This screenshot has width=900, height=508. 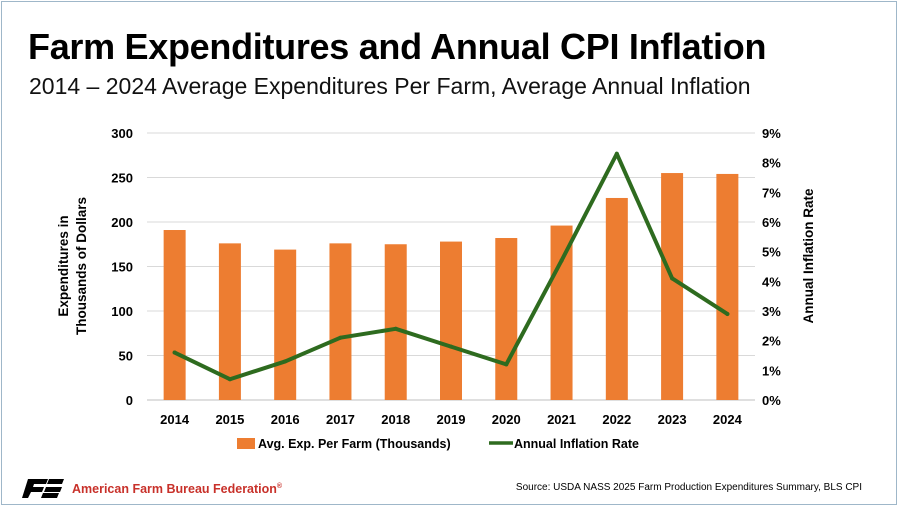 I want to click on y2-tick-label: 8%, so click(x=771, y=163).